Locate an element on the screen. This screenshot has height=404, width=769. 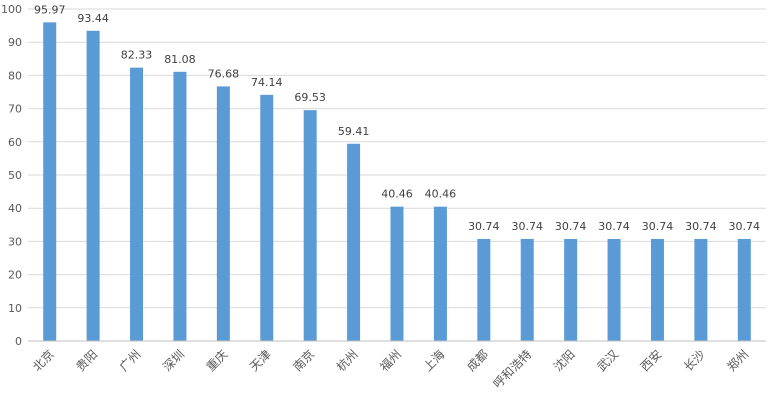
y-tick-label: 100 is located at coordinates (11, 9).